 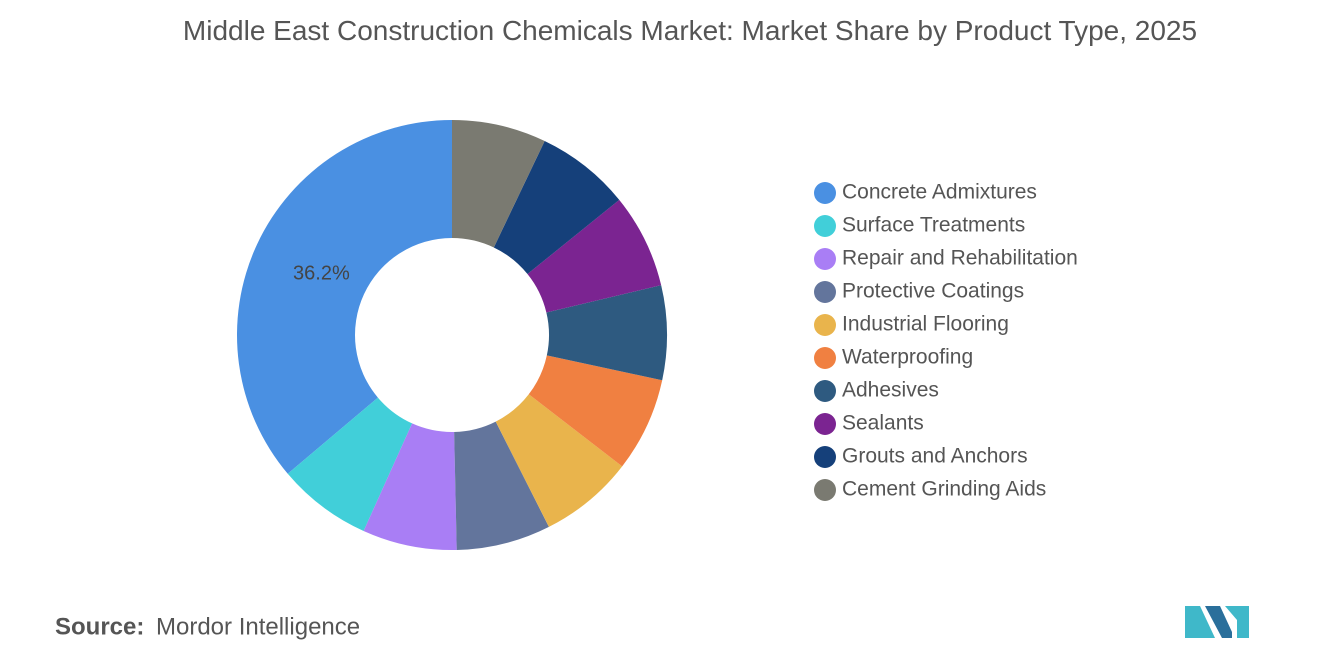 I want to click on source: Mordor Intelligence, so click(x=258, y=626).